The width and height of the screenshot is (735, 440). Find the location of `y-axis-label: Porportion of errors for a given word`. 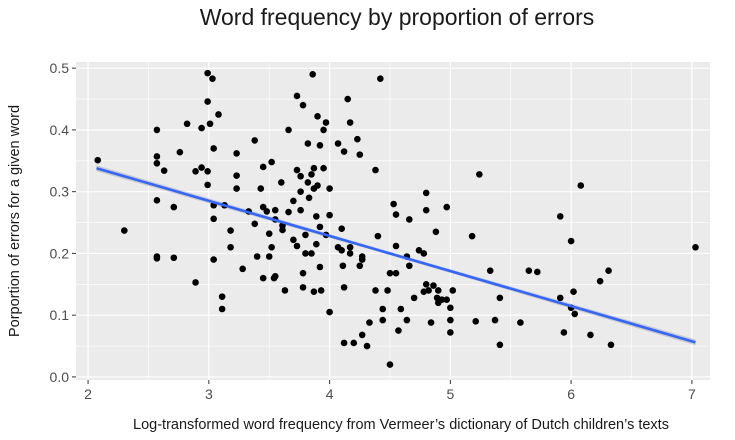

y-axis-label: Porportion of errors for a given word is located at coordinates (15, 221).